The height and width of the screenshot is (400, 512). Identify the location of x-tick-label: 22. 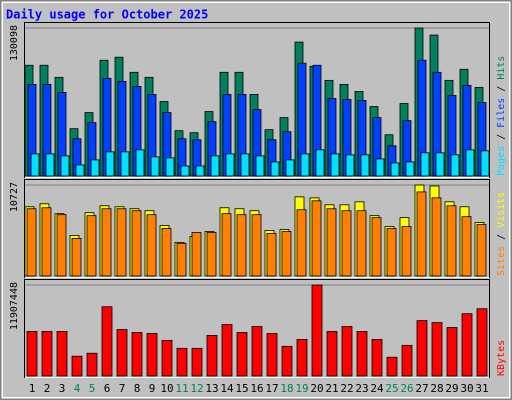
(346, 388).